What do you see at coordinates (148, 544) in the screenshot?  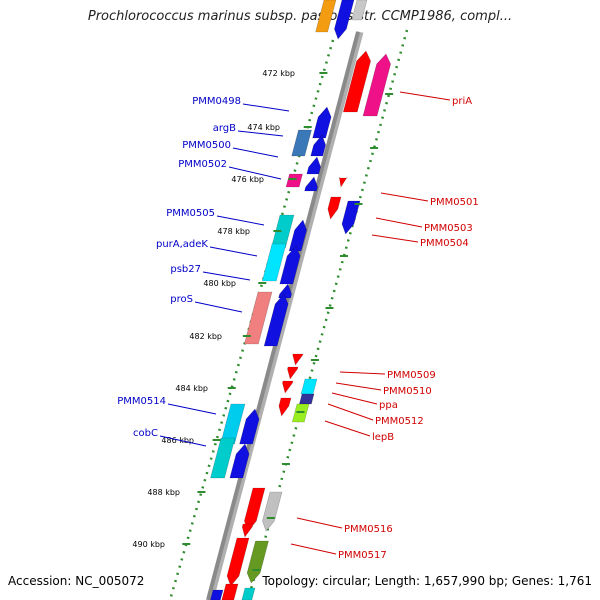 I see `scale-tick-label: 490 kbp` at bounding box center [148, 544].